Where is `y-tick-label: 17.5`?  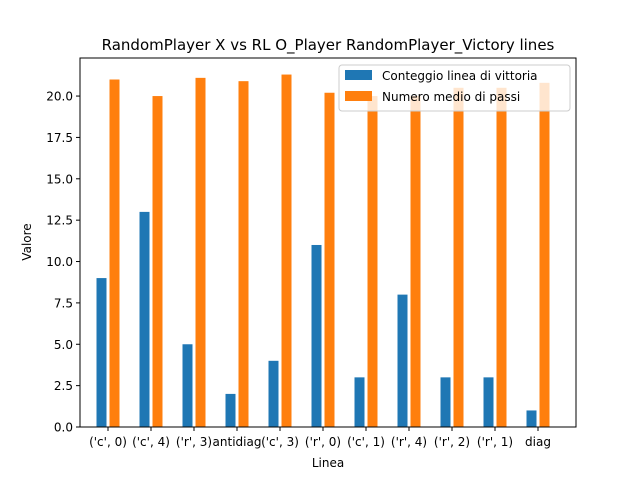 y-tick-label: 17.5 is located at coordinates (59, 138).